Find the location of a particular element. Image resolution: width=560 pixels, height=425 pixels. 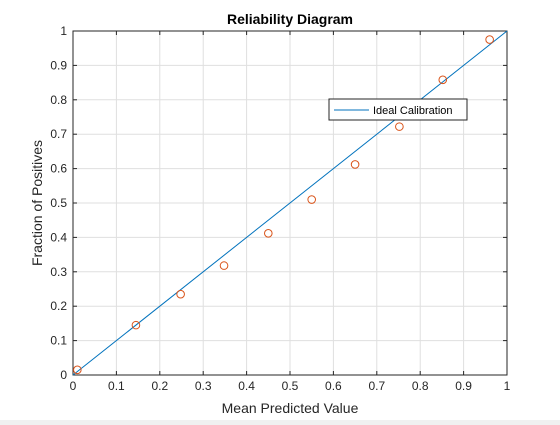

y-tick-label: 0.5 is located at coordinates (58, 203).